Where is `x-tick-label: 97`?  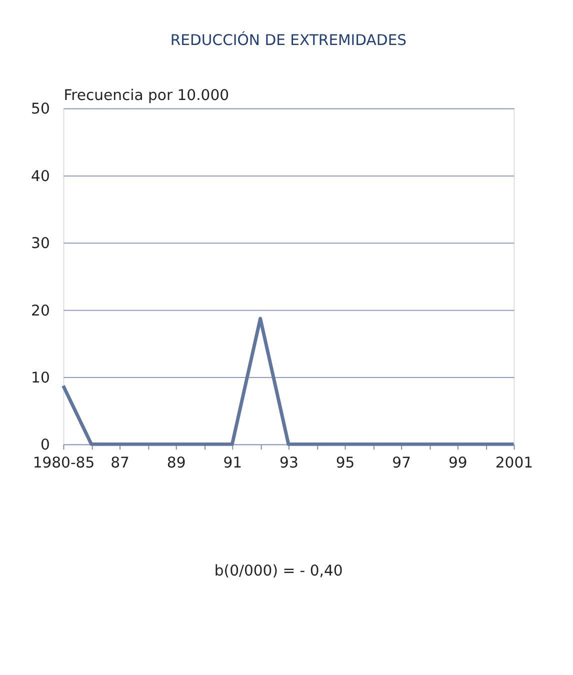
x-tick-label: 97 is located at coordinates (402, 463).